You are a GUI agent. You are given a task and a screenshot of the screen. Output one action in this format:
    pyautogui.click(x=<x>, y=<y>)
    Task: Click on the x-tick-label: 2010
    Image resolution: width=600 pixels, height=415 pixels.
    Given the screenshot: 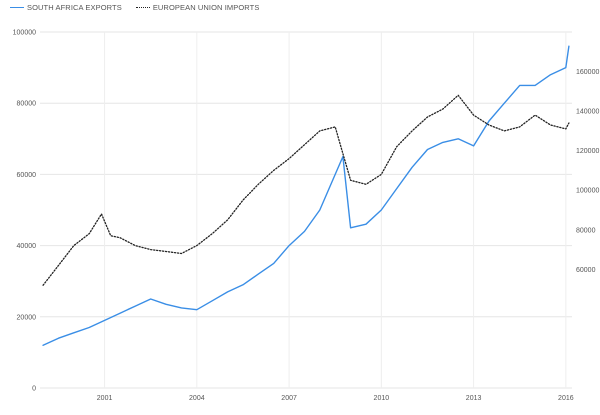 What is the action you would take?
    pyautogui.click(x=382, y=398)
    